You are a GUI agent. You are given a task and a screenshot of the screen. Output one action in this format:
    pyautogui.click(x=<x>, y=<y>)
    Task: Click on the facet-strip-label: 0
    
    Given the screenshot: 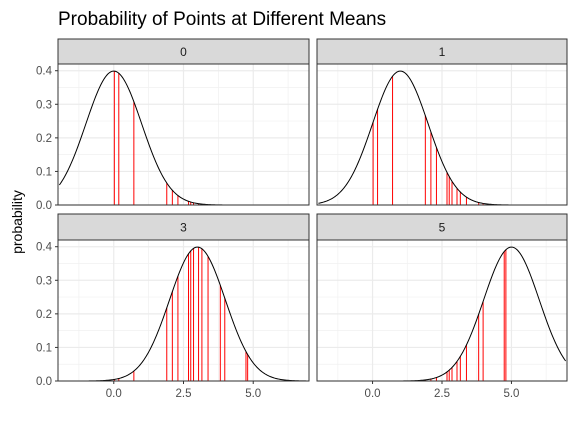 What is the action you would take?
    pyautogui.click(x=183, y=52)
    